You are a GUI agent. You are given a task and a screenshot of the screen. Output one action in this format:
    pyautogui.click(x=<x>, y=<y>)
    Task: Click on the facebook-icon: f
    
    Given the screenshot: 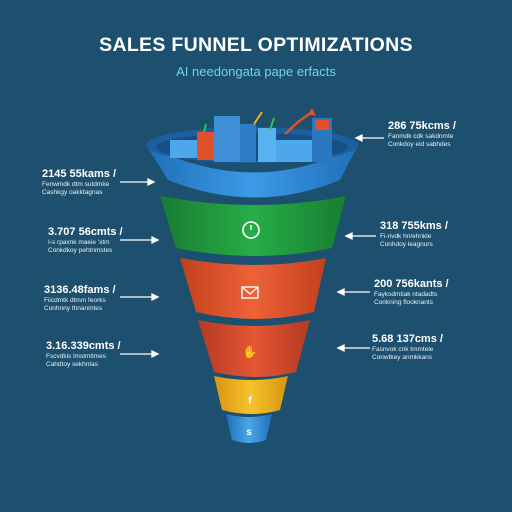 What is the action you would take?
    pyautogui.click(x=250, y=401)
    